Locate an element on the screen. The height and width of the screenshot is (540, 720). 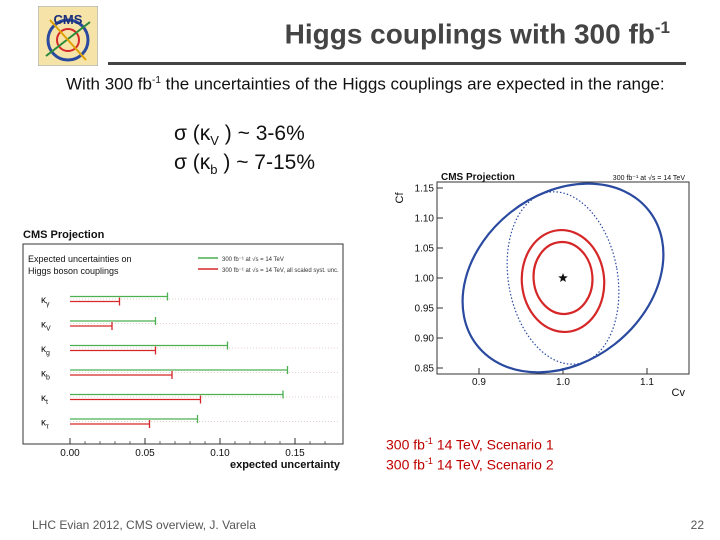
x-tick-label: 1.0 is located at coordinates (563, 382).